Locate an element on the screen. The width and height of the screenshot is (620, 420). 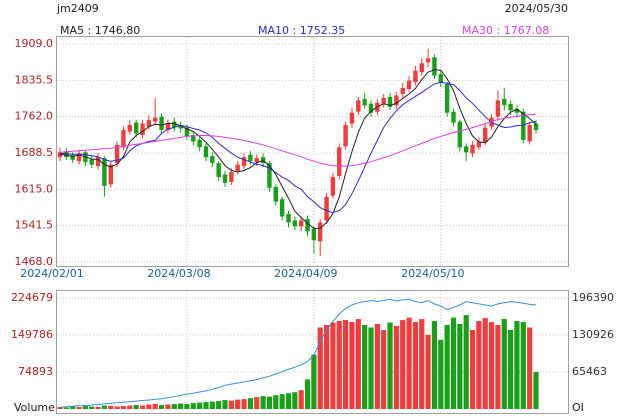
legend-label: MA5 : 1746.80 is located at coordinates (100, 30).